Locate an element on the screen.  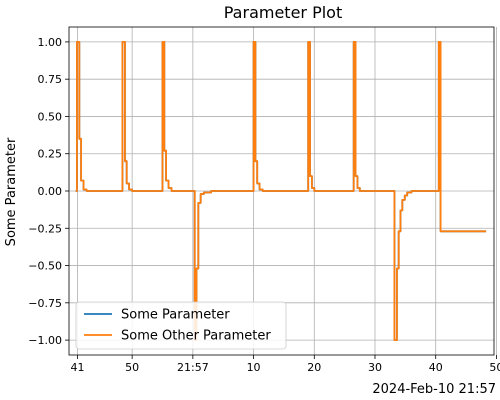
x-tick-label: 30 is located at coordinates (375, 367).